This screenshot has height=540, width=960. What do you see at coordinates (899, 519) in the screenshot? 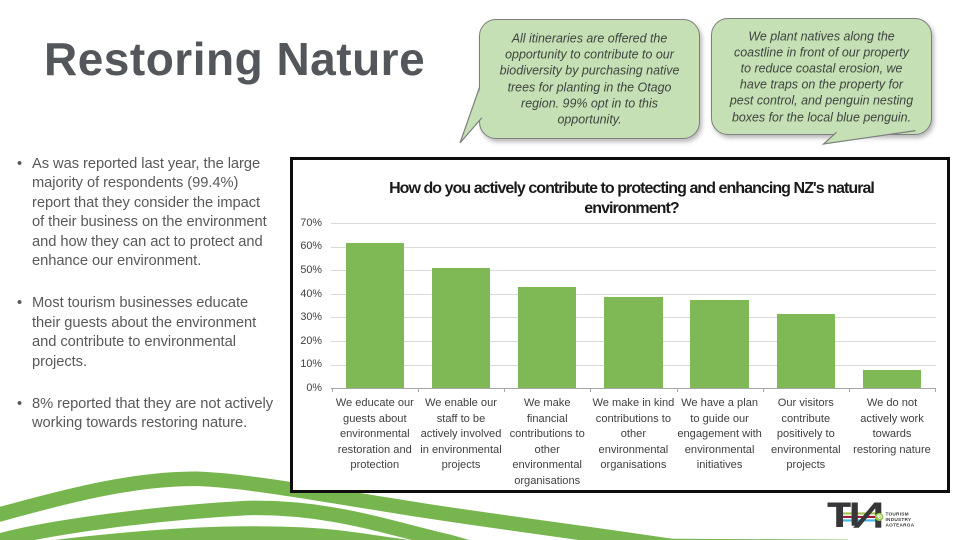
I see `svg-text: INDUSTRY` at bounding box center [899, 519].